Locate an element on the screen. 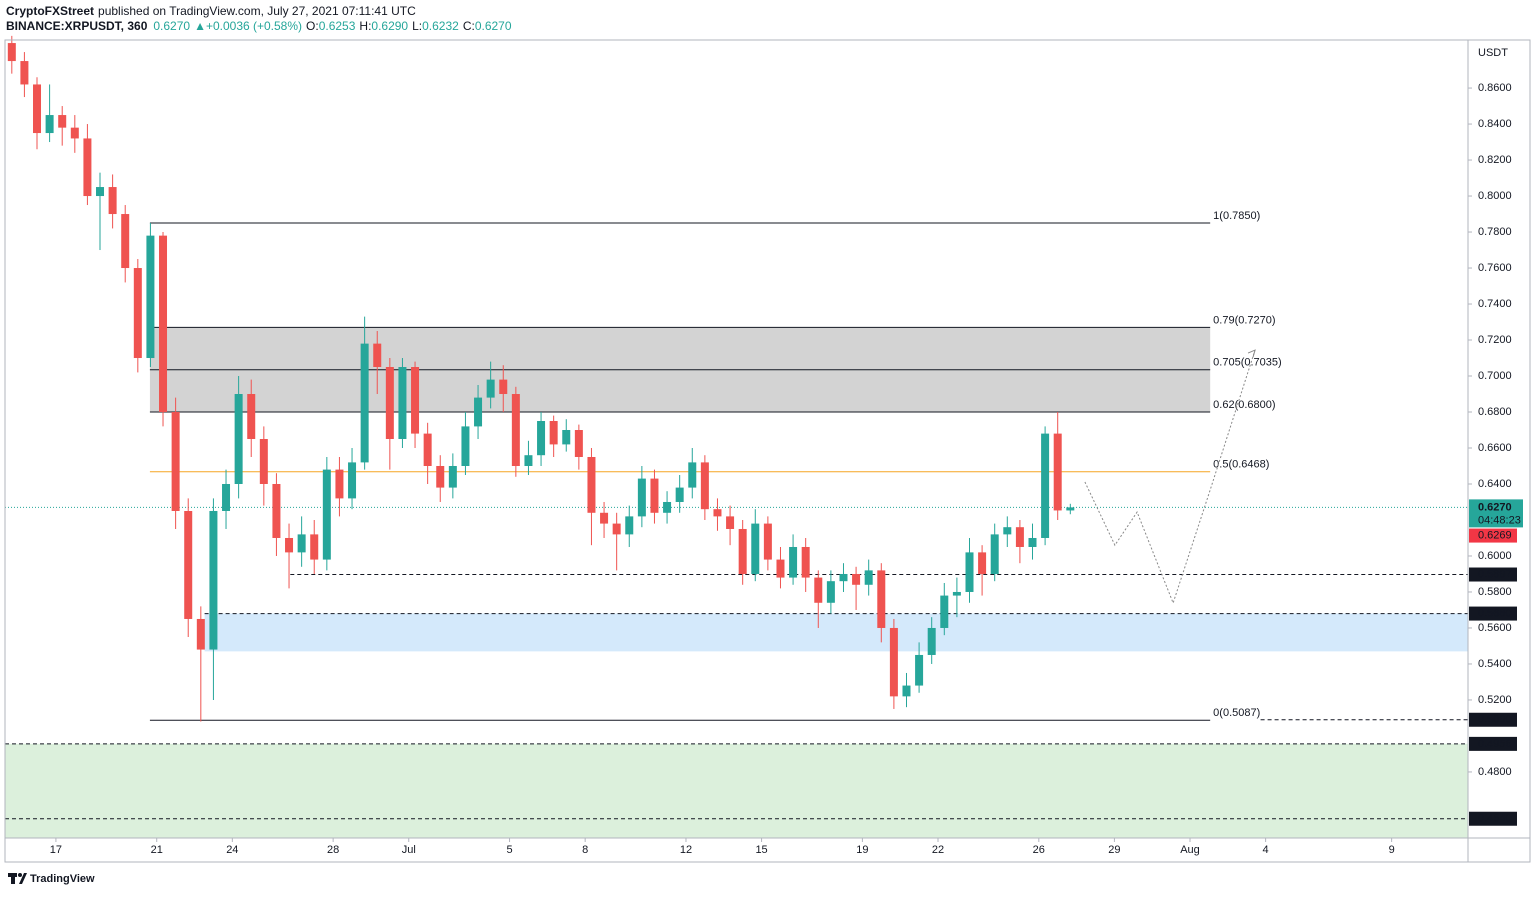 Image resolution: width=1536 pixels, height=900 pixels. x-tick-label: 26 is located at coordinates (1039, 850).